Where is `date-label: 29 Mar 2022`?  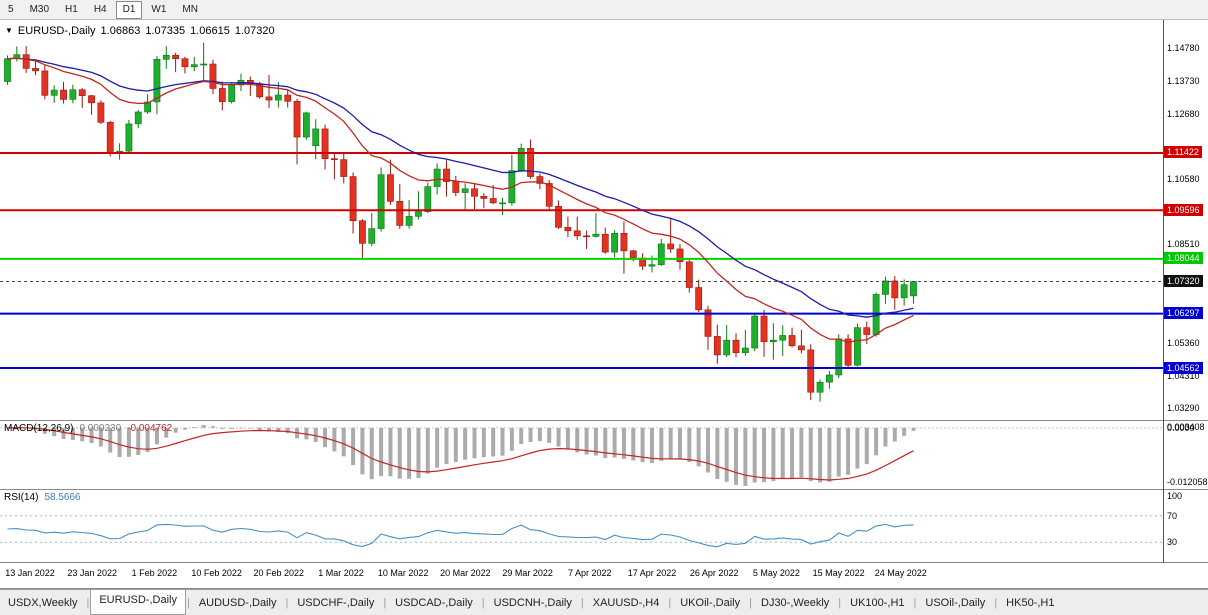
date-label: 29 Mar 2022 is located at coordinates (527, 573).